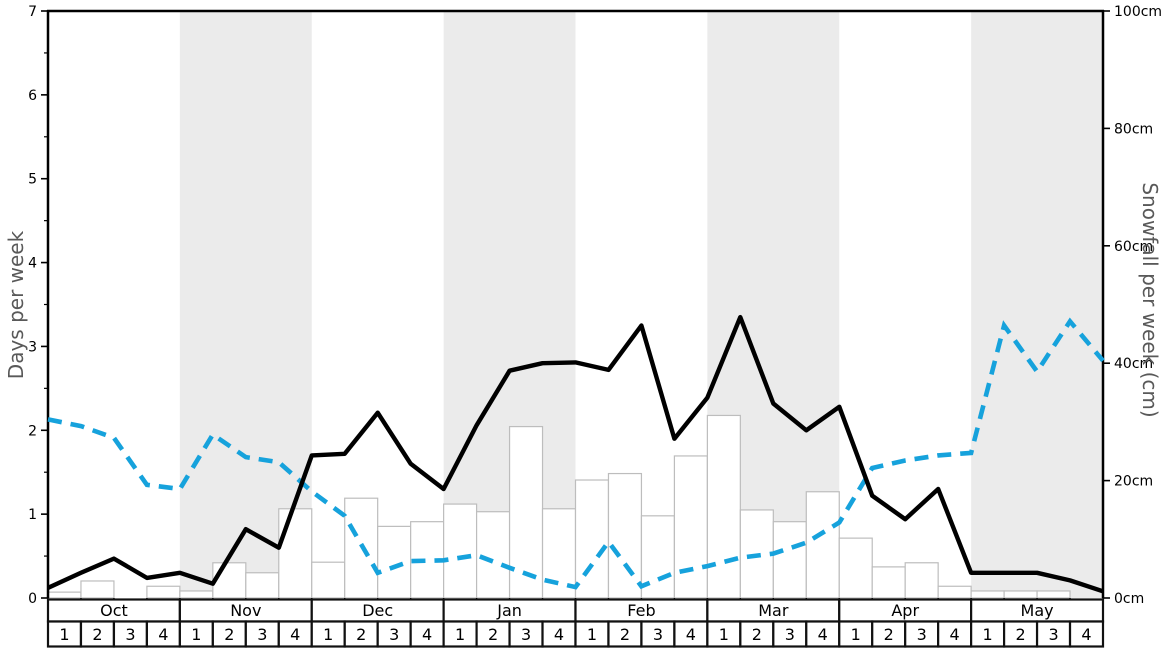  Describe the element at coordinates (32, 264) in the screenshot. I see `left-tick-label: 4` at that location.